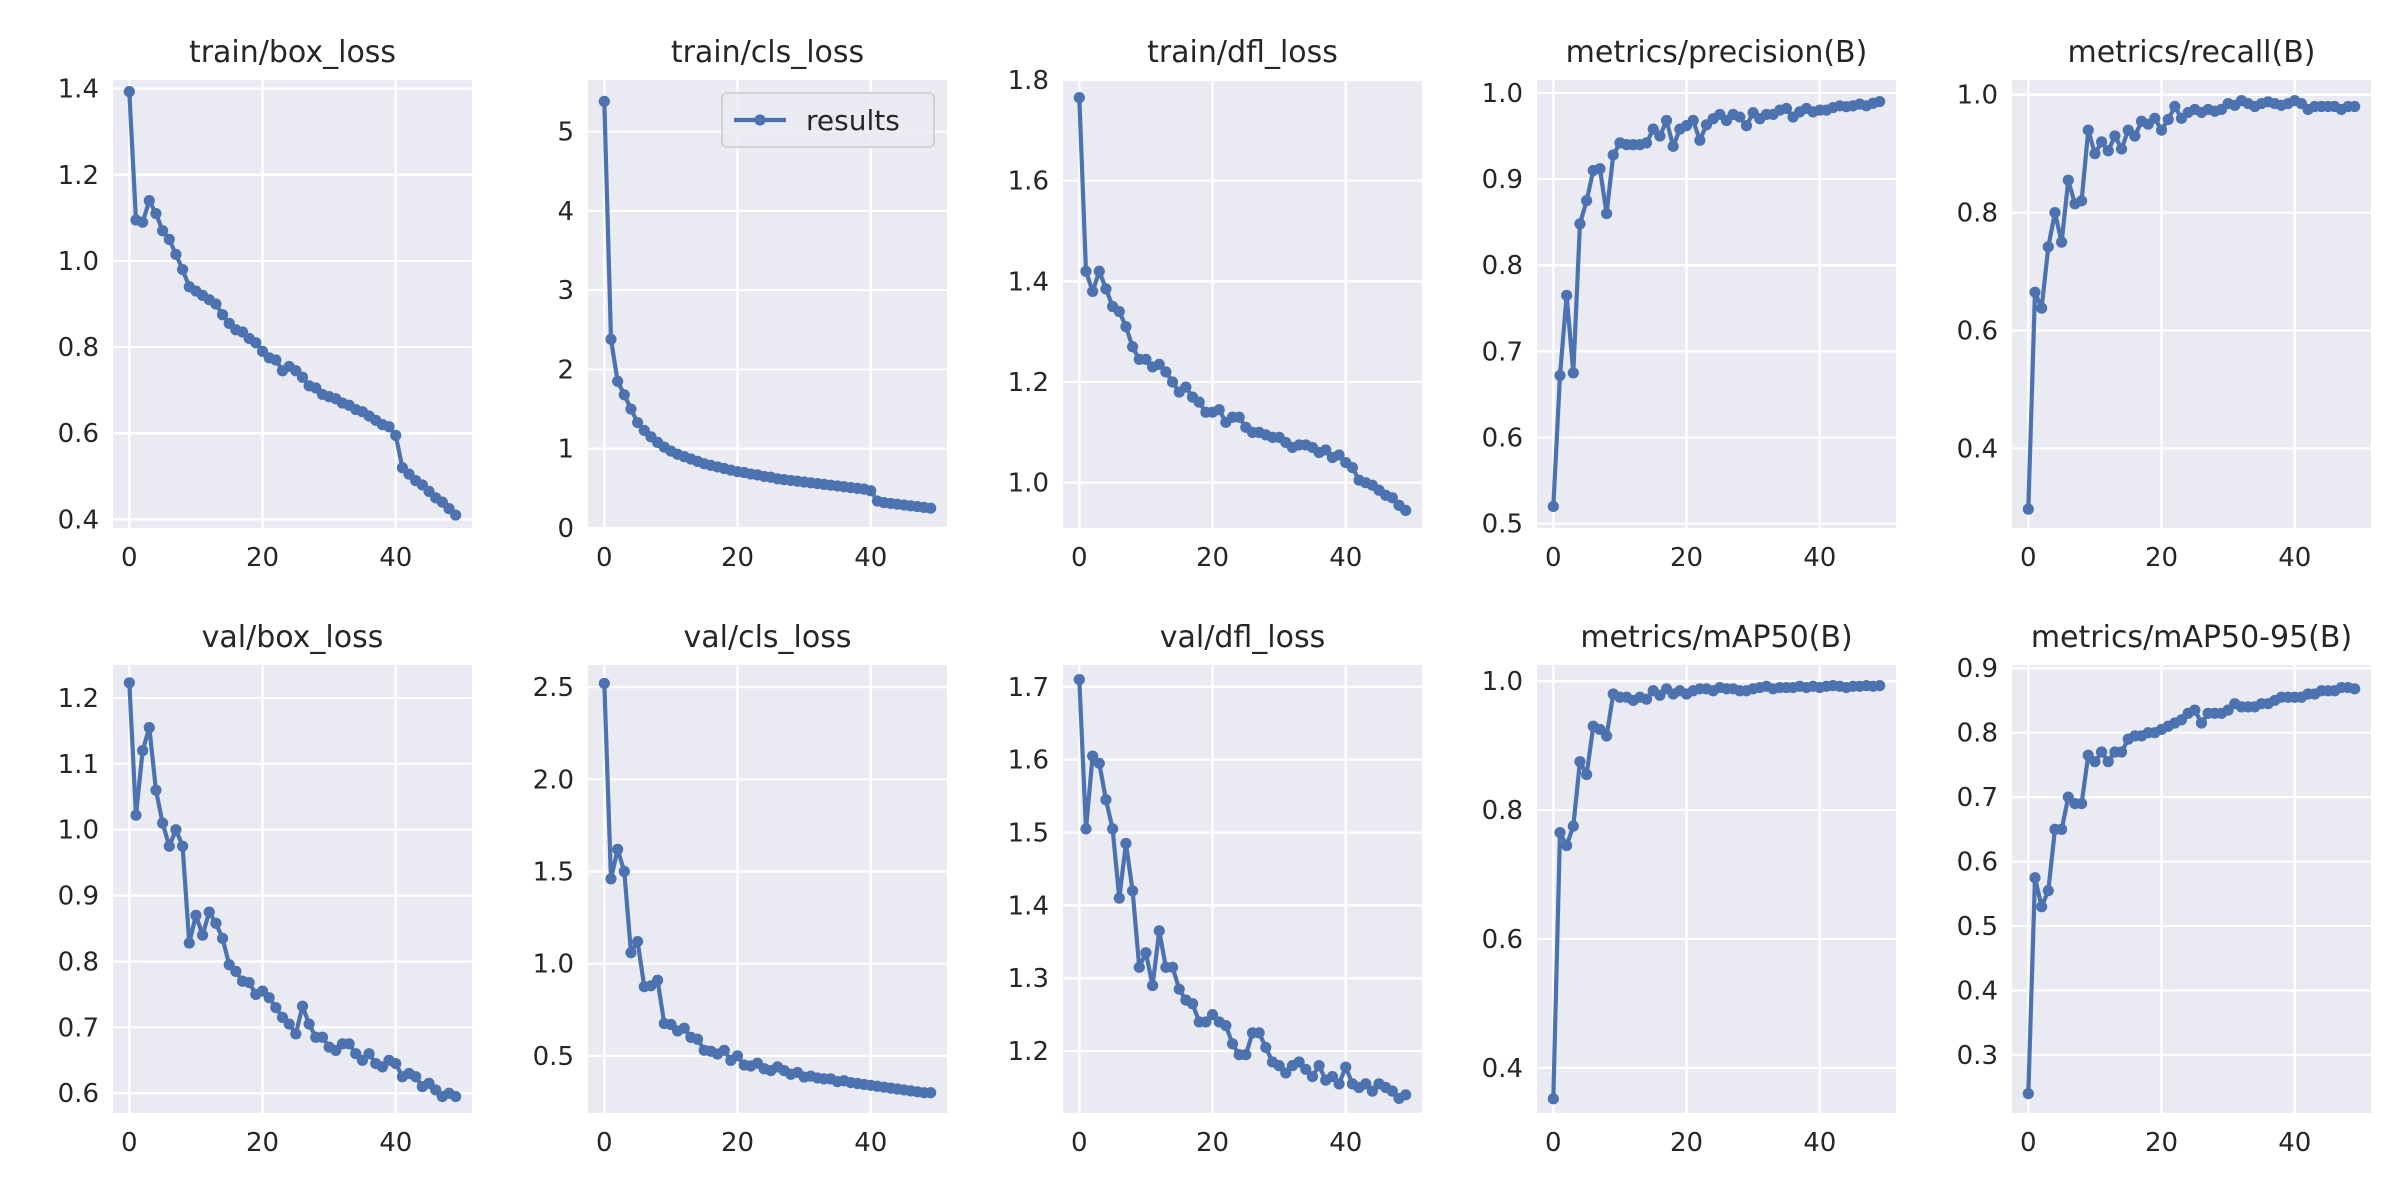  Describe the element at coordinates (292, 52) in the screenshot. I see `subplot-title: train/box_loss` at that location.